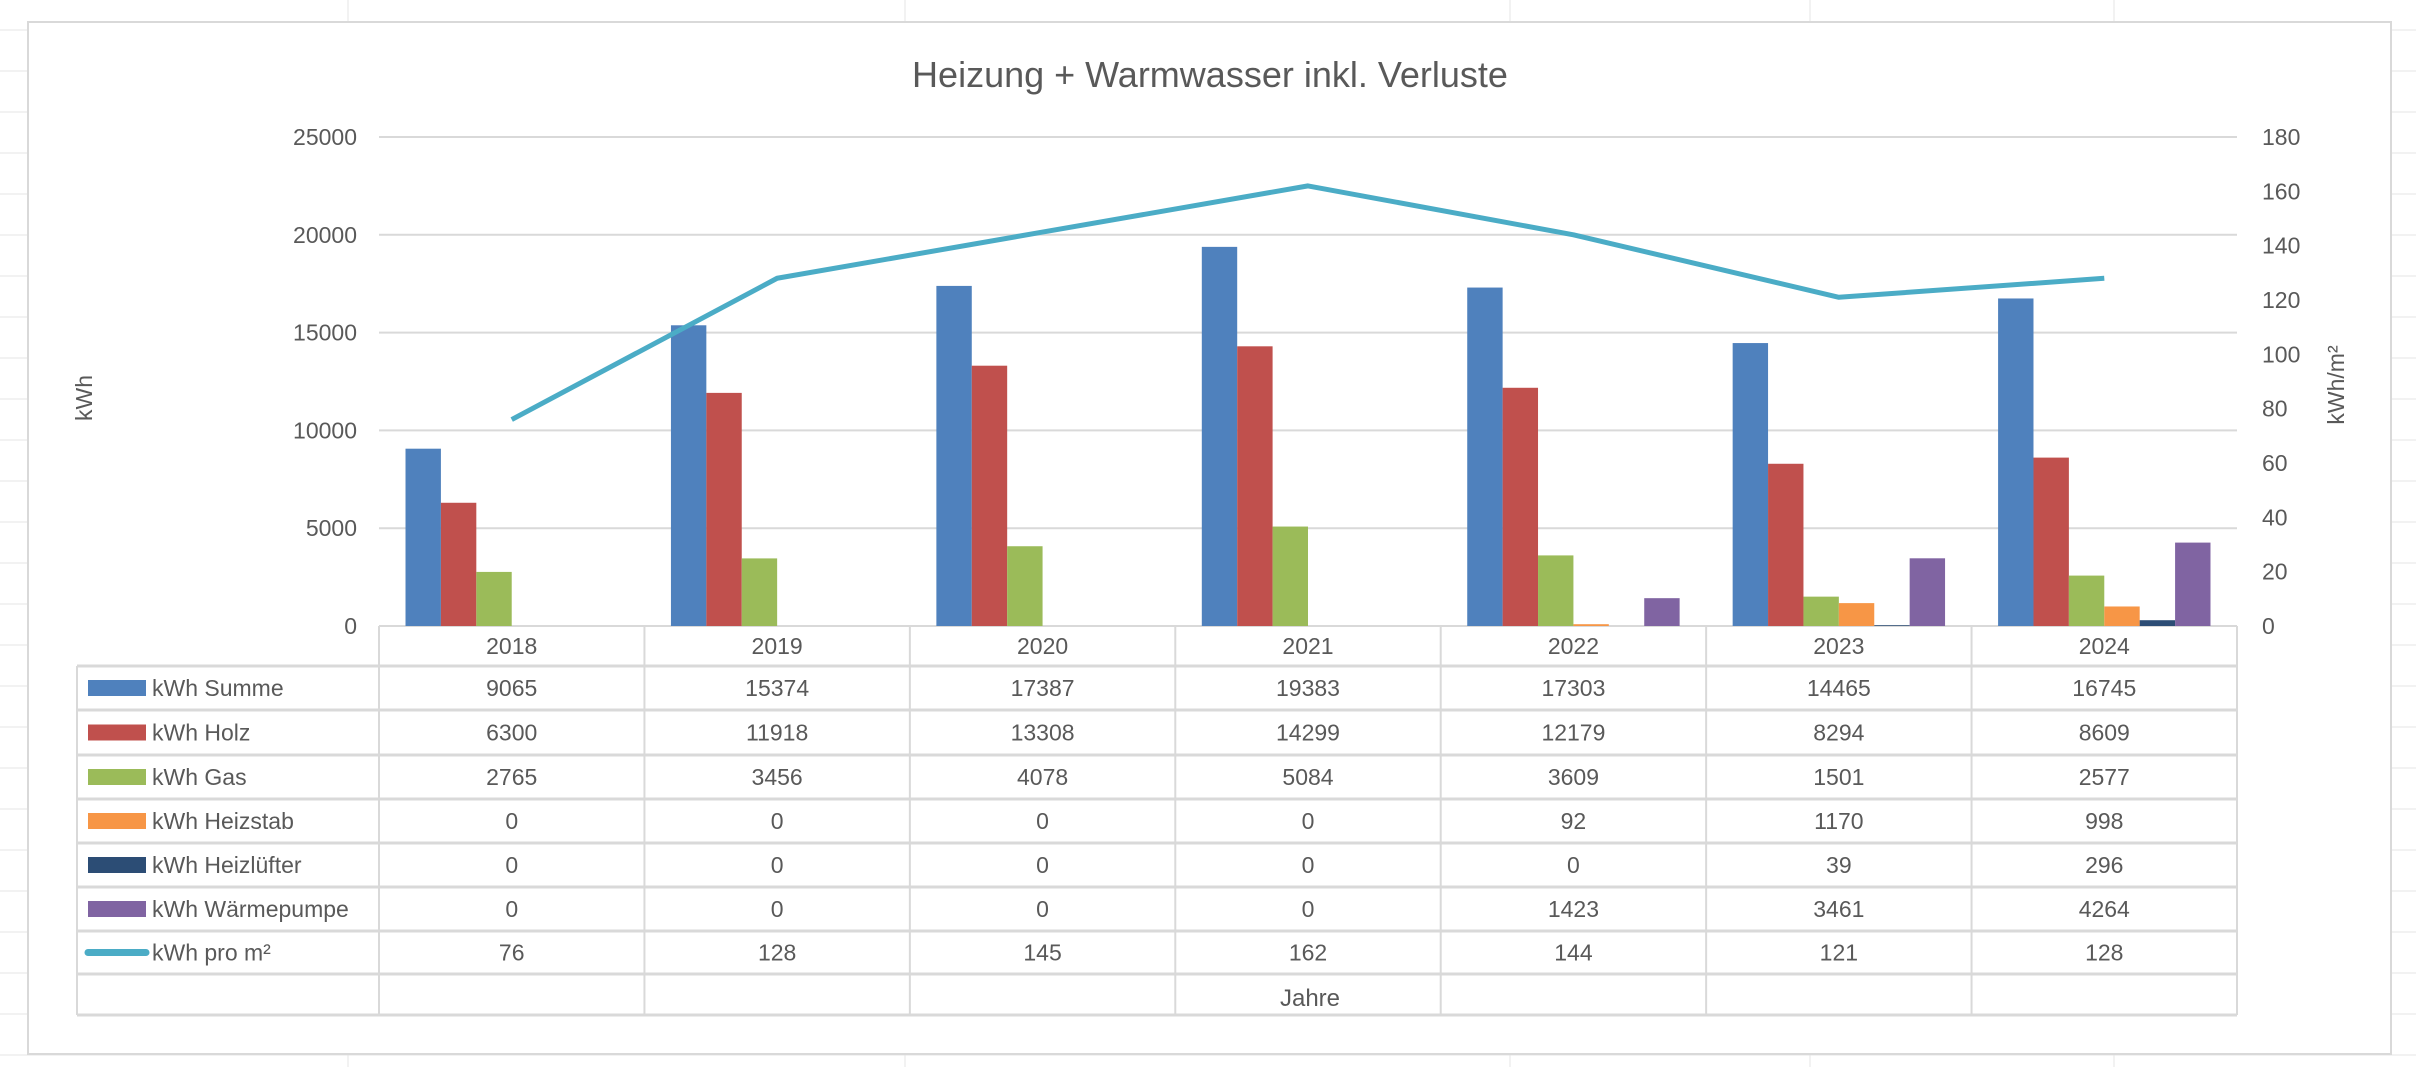  Describe the element at coordinates (511, 688) in the screenshot. I see `table-cell: 9065` at that location.